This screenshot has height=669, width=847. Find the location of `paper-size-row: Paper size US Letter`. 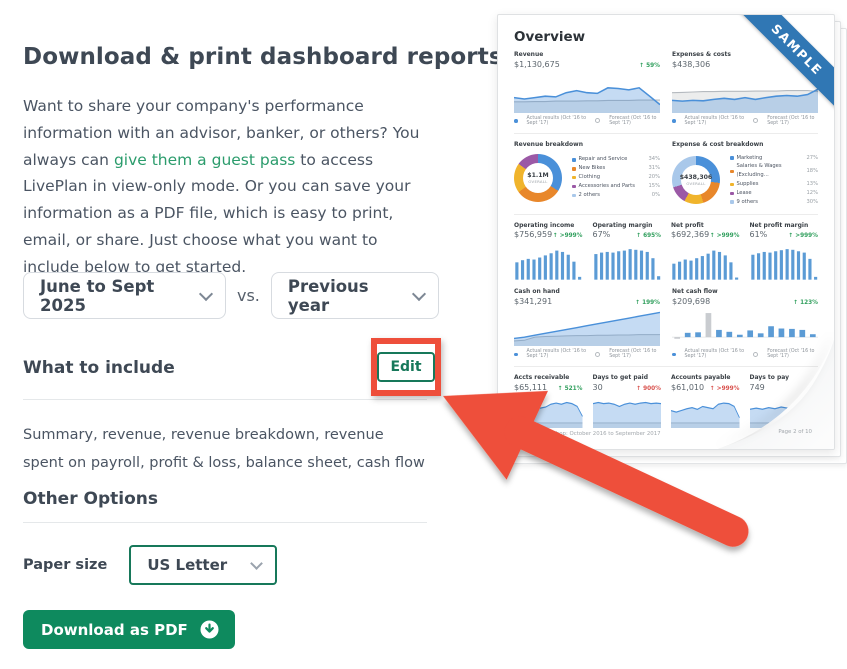

paper-size-row: Paper size US Letter is located at coordinates (150, 565).